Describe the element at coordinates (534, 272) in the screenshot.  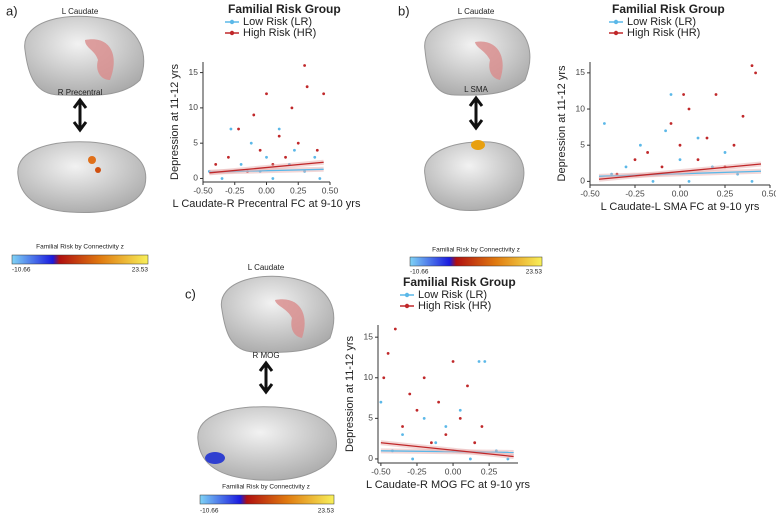
I see `colorbar-max: 23.53` at that location.